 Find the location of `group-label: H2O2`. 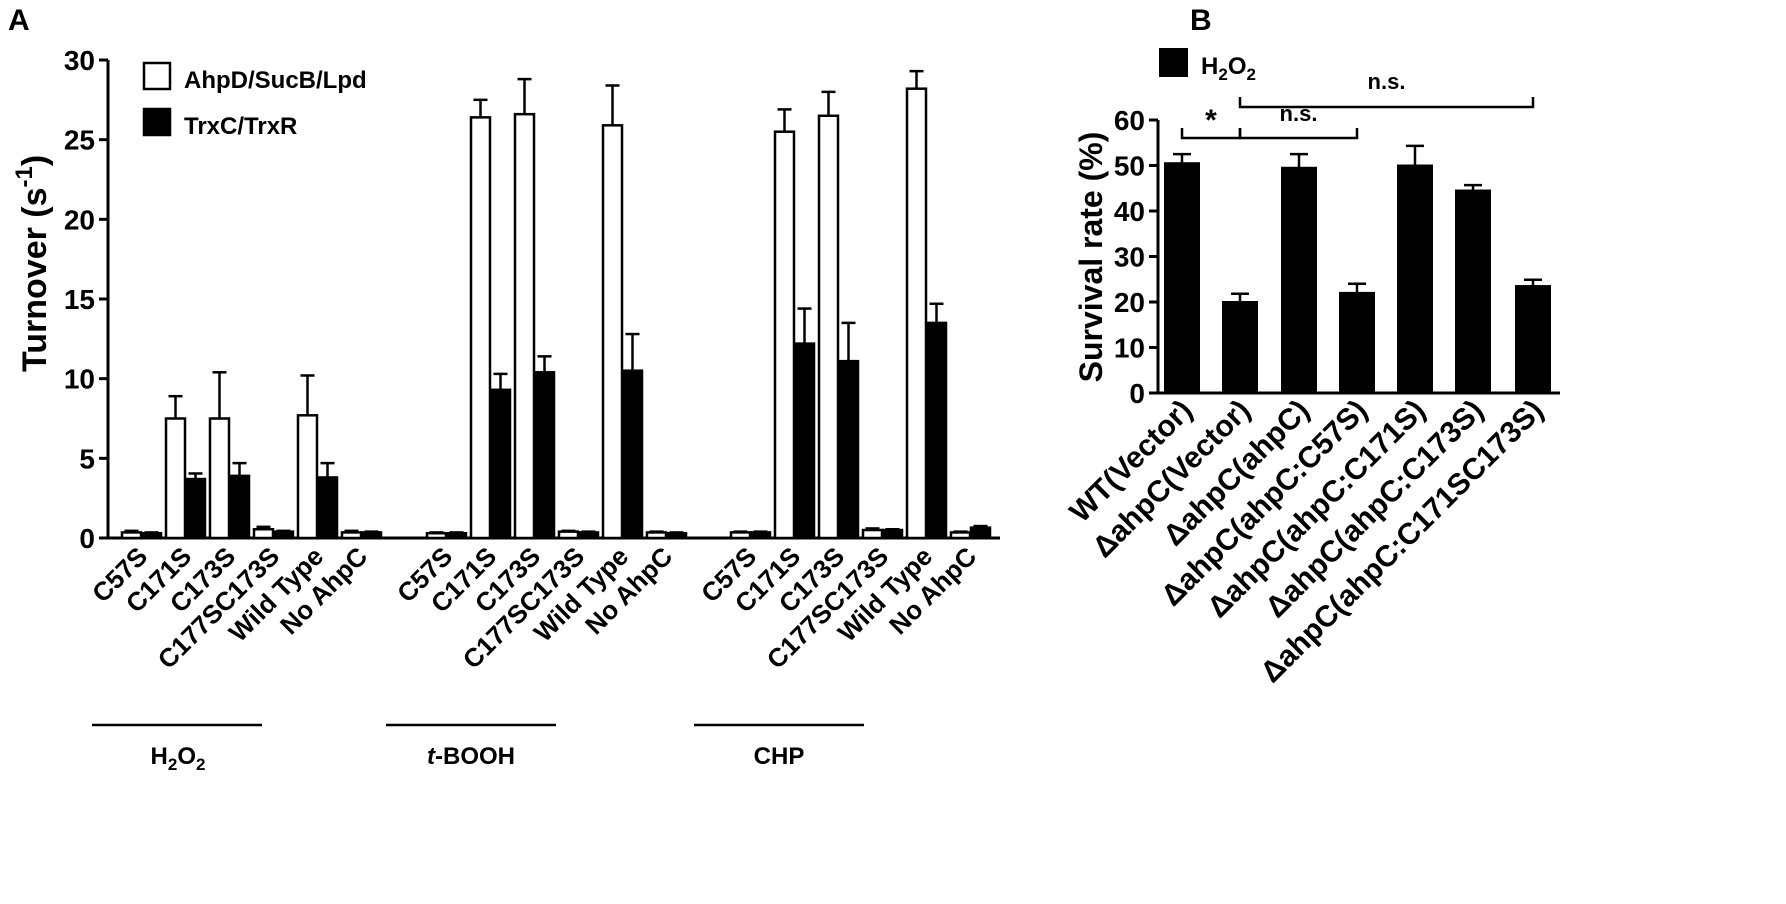

group-label: H2O2 is located at coordinates (178, 758).